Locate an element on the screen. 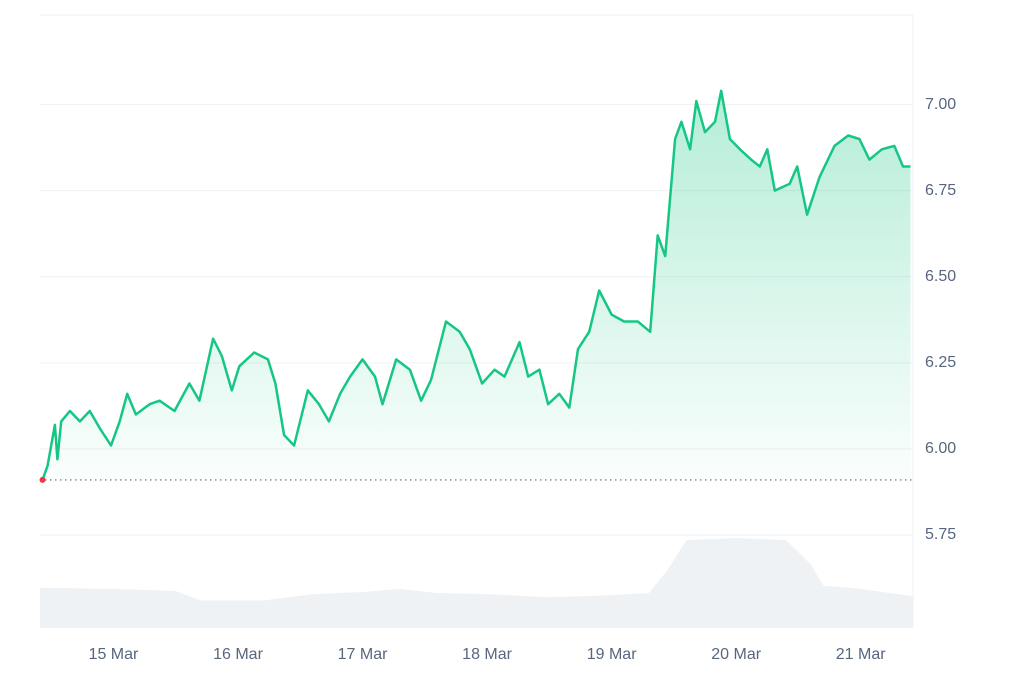 The image size is (1024, 683). x-tick-label: 16 Mar is located at coordinates (238, 654).